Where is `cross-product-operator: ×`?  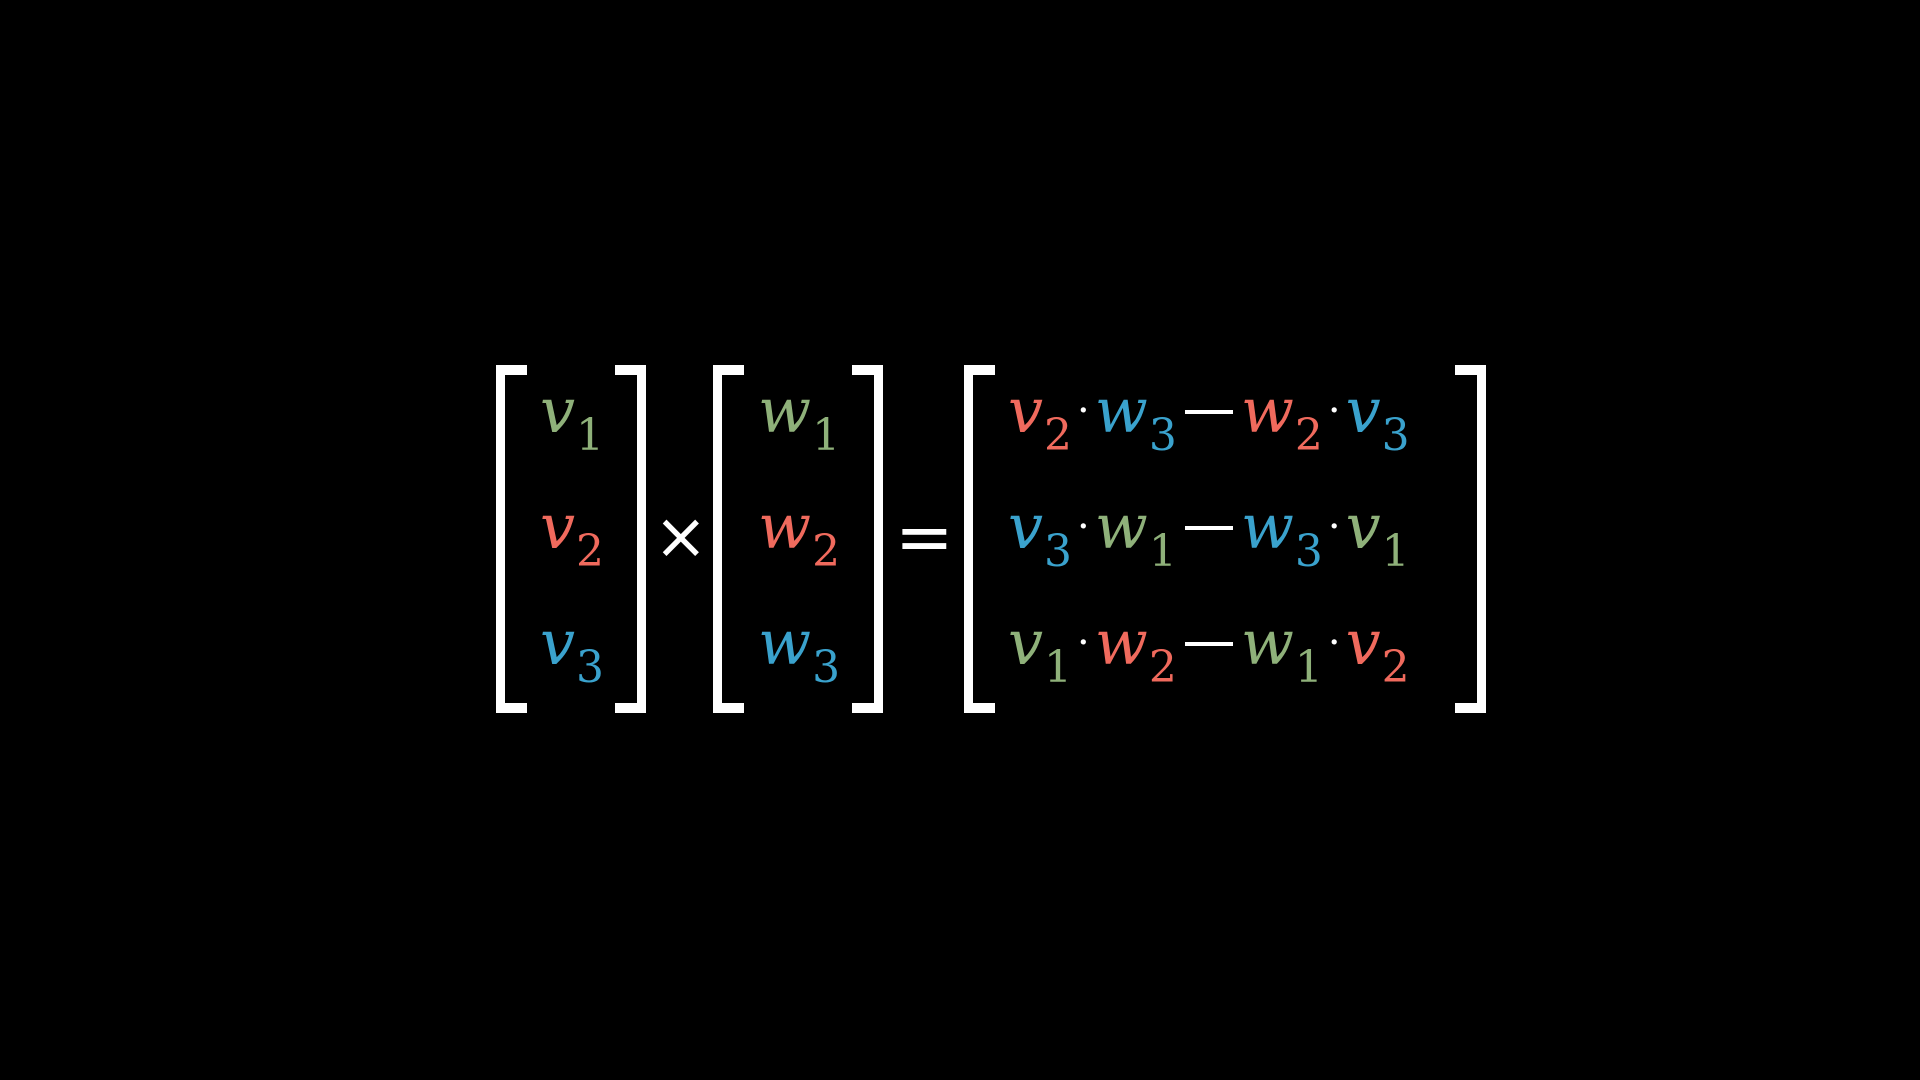
cross-product-operator: × is located at coordinates (681, 537).